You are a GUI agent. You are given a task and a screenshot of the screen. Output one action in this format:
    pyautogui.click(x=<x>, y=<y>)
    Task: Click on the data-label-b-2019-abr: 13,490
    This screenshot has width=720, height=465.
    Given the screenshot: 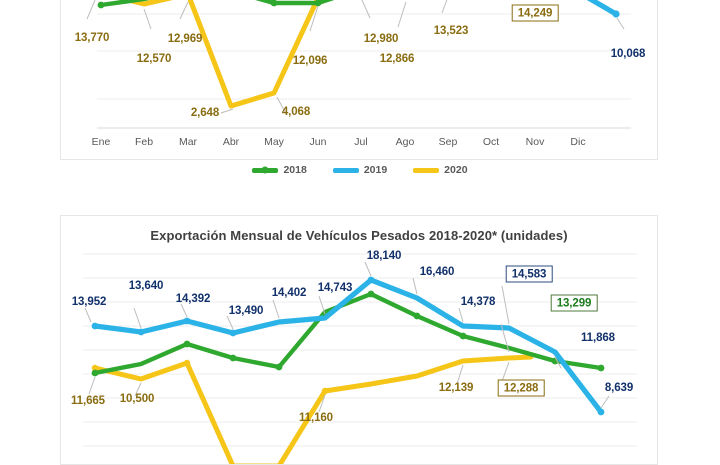 What is the action you would take?
    pyautogui.click(x=246, y=311)
    